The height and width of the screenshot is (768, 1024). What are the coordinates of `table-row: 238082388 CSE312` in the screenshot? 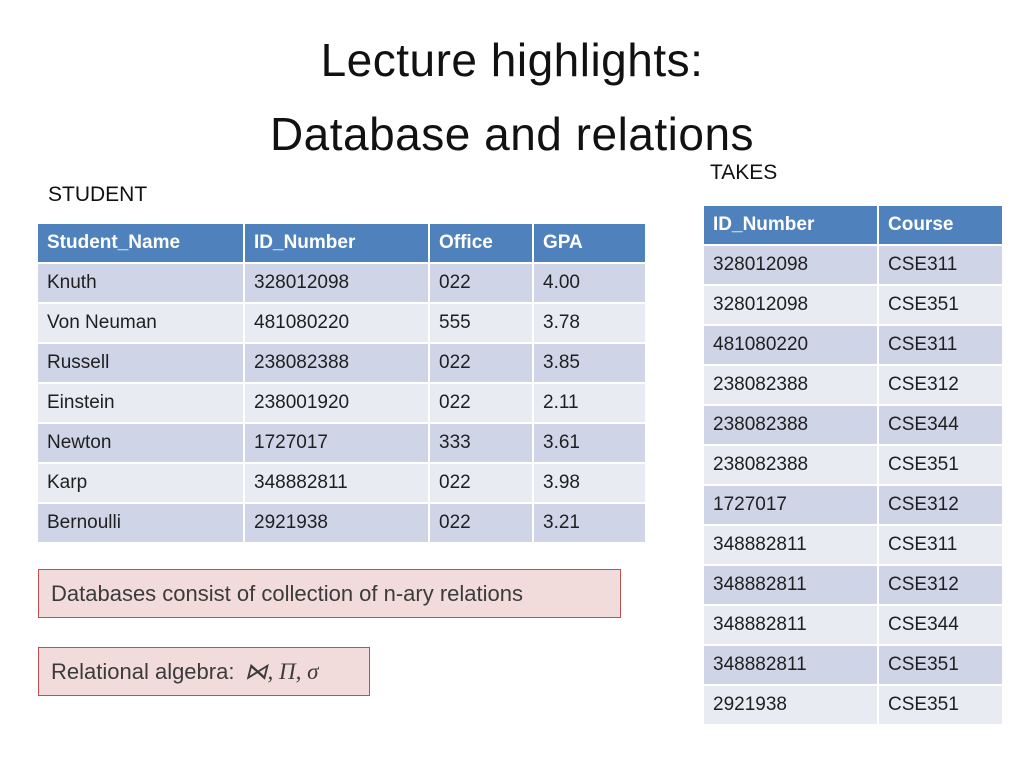 It's located at (853, 385).